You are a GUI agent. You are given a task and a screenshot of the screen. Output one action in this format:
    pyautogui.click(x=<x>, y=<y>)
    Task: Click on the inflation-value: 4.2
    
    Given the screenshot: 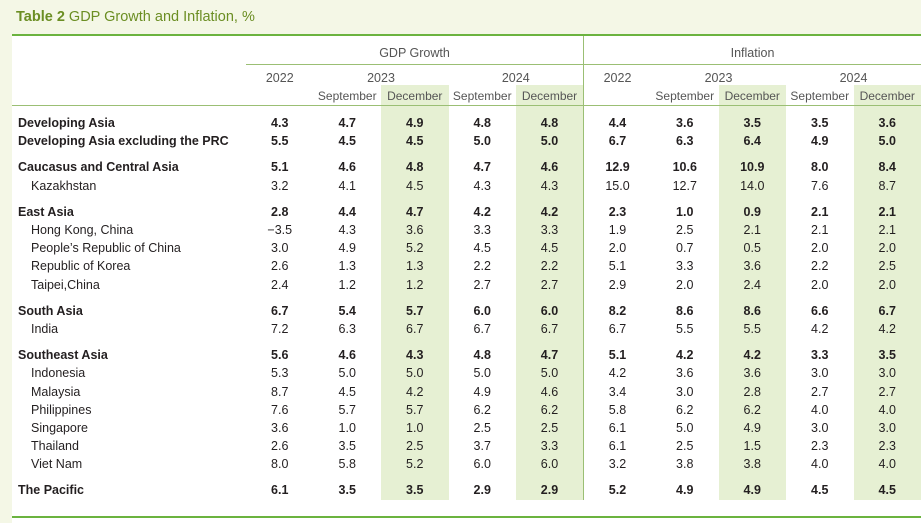 What is the action you would take?
    pyautogui.click(x=887, y=329)
    